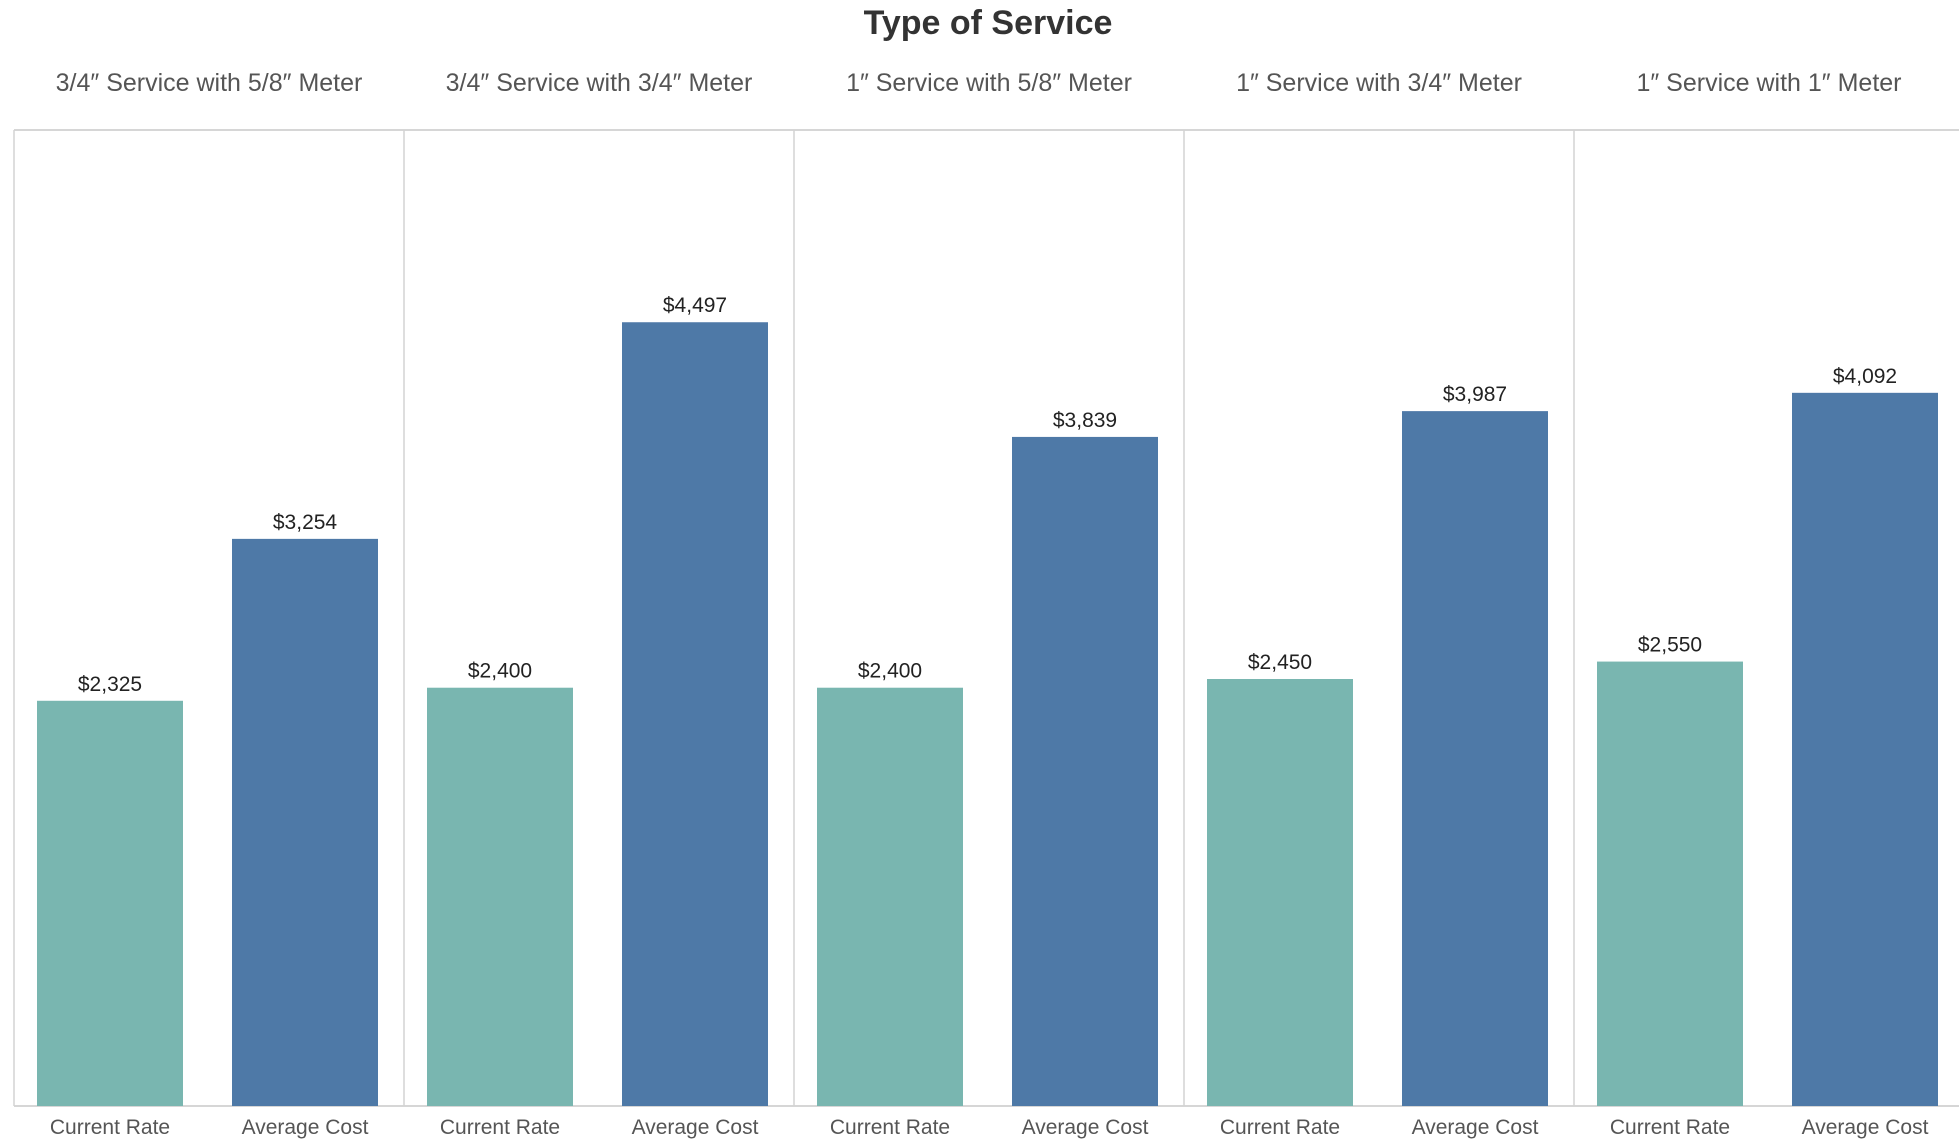 The height and width of the screenshot is (1140, 1959). What do you see at coordinates (1379, 83) in the screenshot?
I see `panel-header: 1″ Service with 3/4″ Meter` at bounding box center [1379, 83].